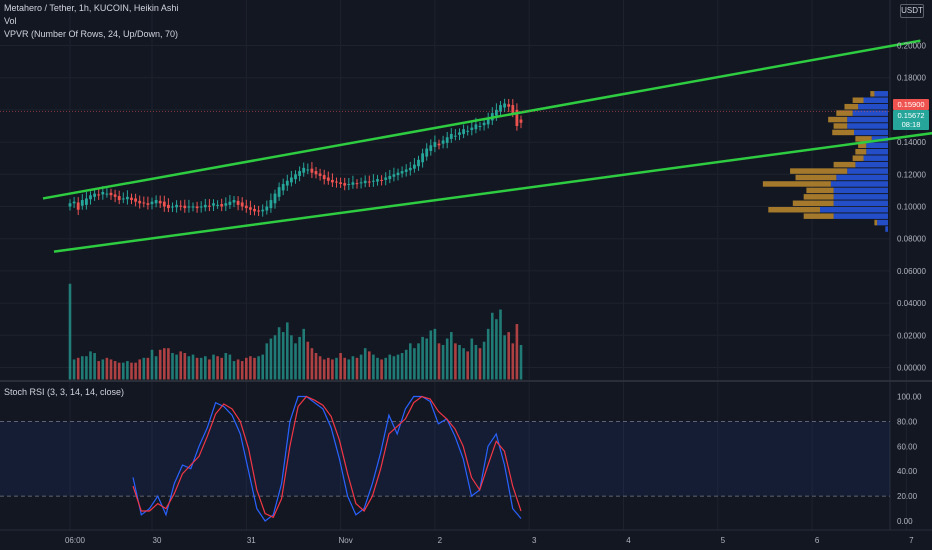 The height and width of the screenshot is (550, 932). I want to click on currency-selector: USDT, so click(912, 11).